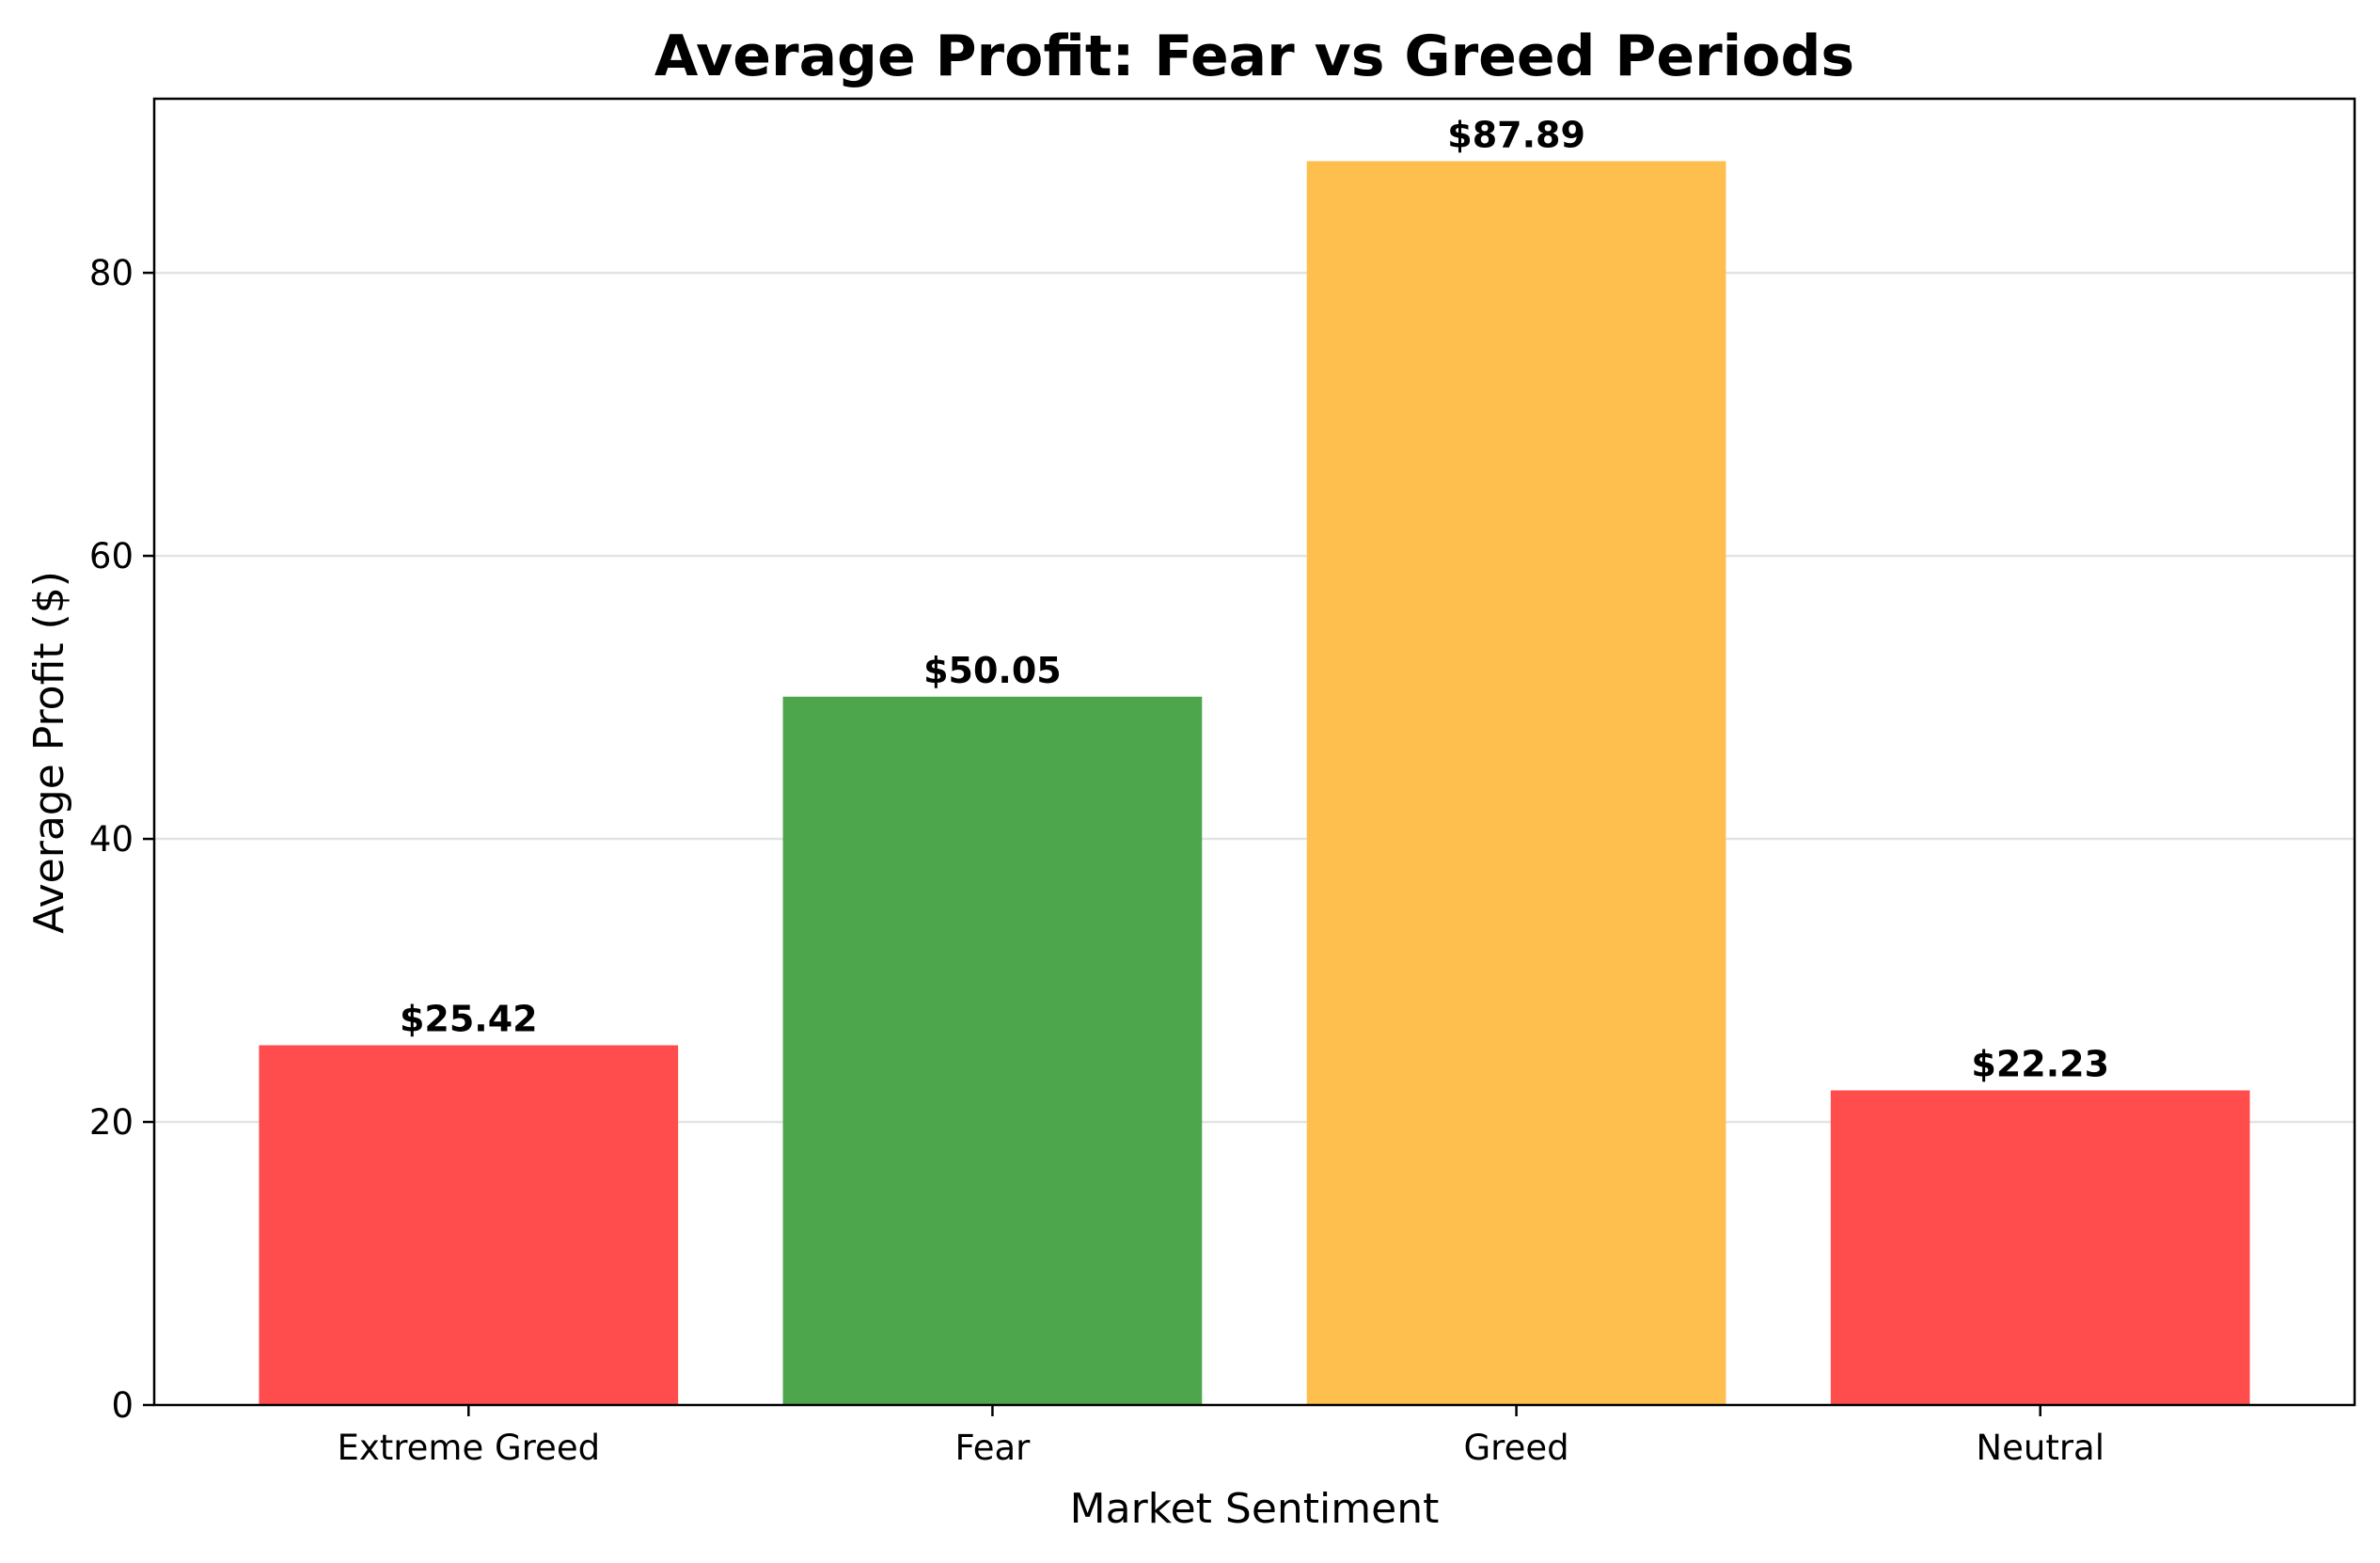  Describe the element at coordinates (2040, 1448) in the screenshot. I see `x-tick-label: Neutral` at that location.